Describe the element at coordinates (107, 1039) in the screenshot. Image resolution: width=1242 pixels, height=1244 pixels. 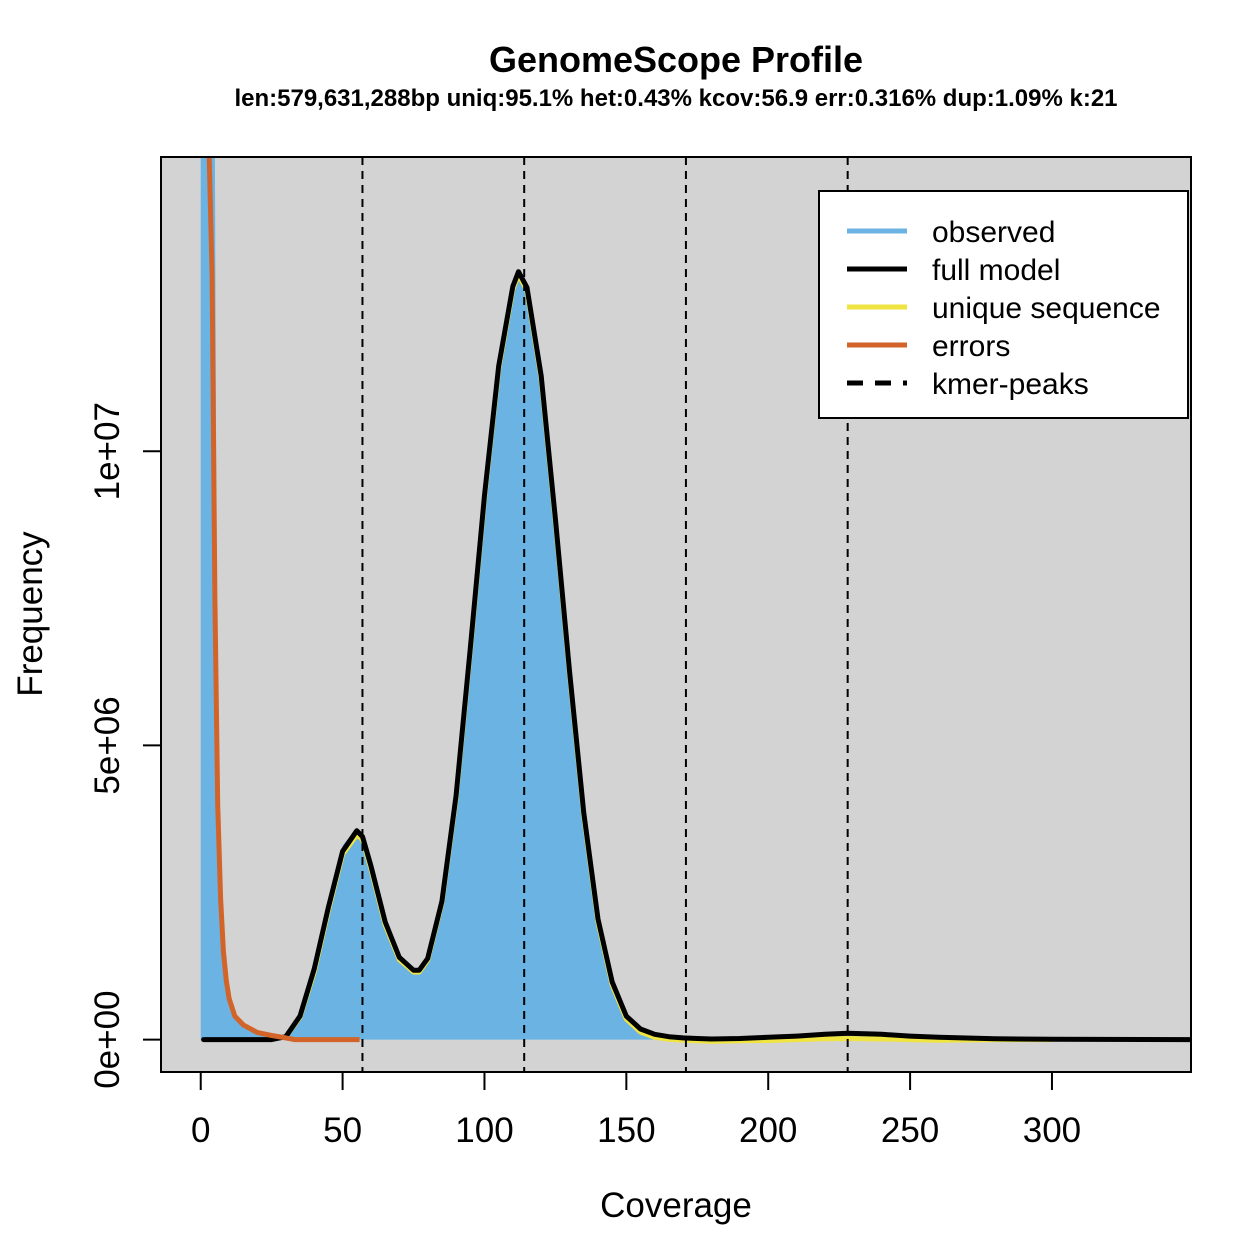
I see `y-tick-label: 0e+00` at that location.